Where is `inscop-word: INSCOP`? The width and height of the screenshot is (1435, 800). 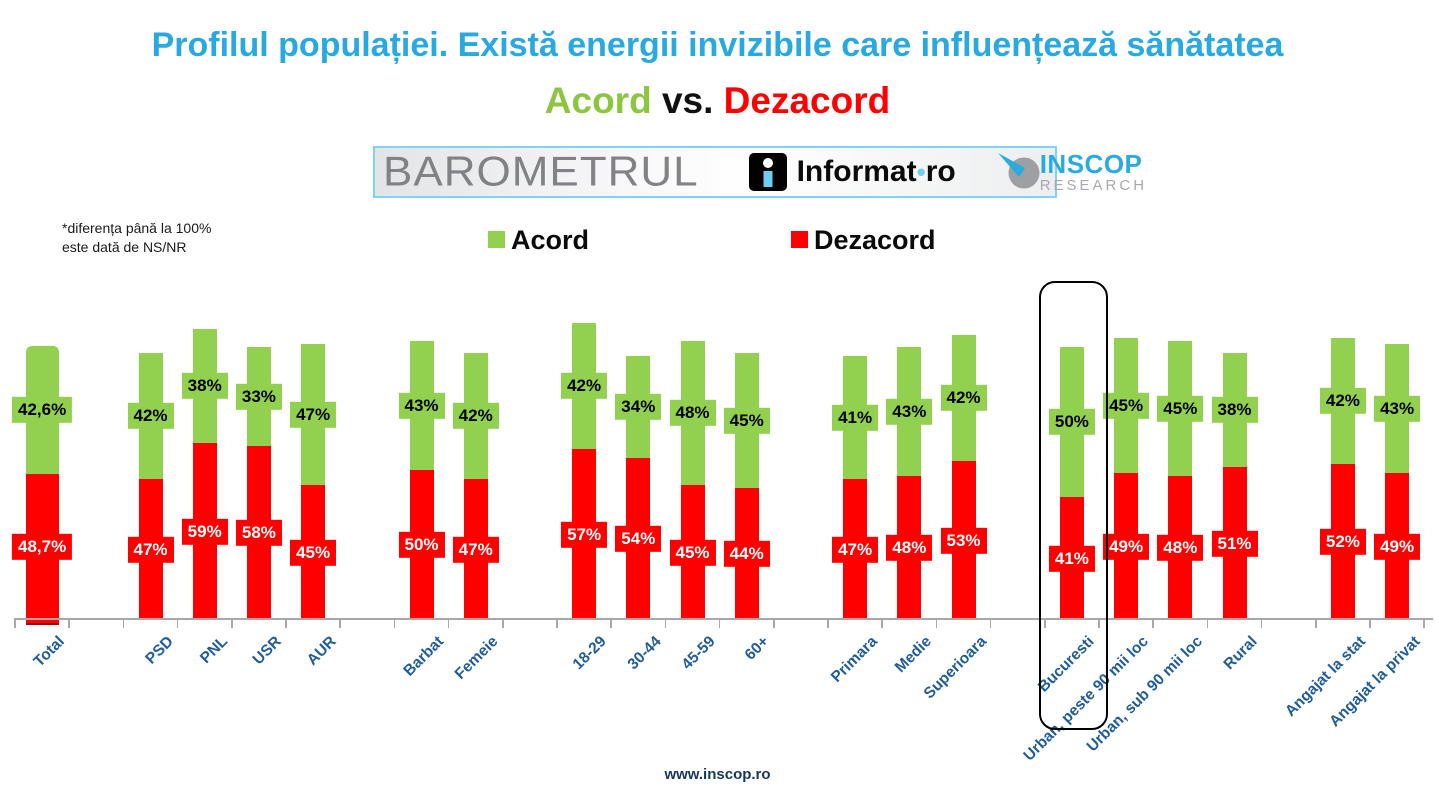 inscop-word: INSCOP is located at coordinates (1091, 164).